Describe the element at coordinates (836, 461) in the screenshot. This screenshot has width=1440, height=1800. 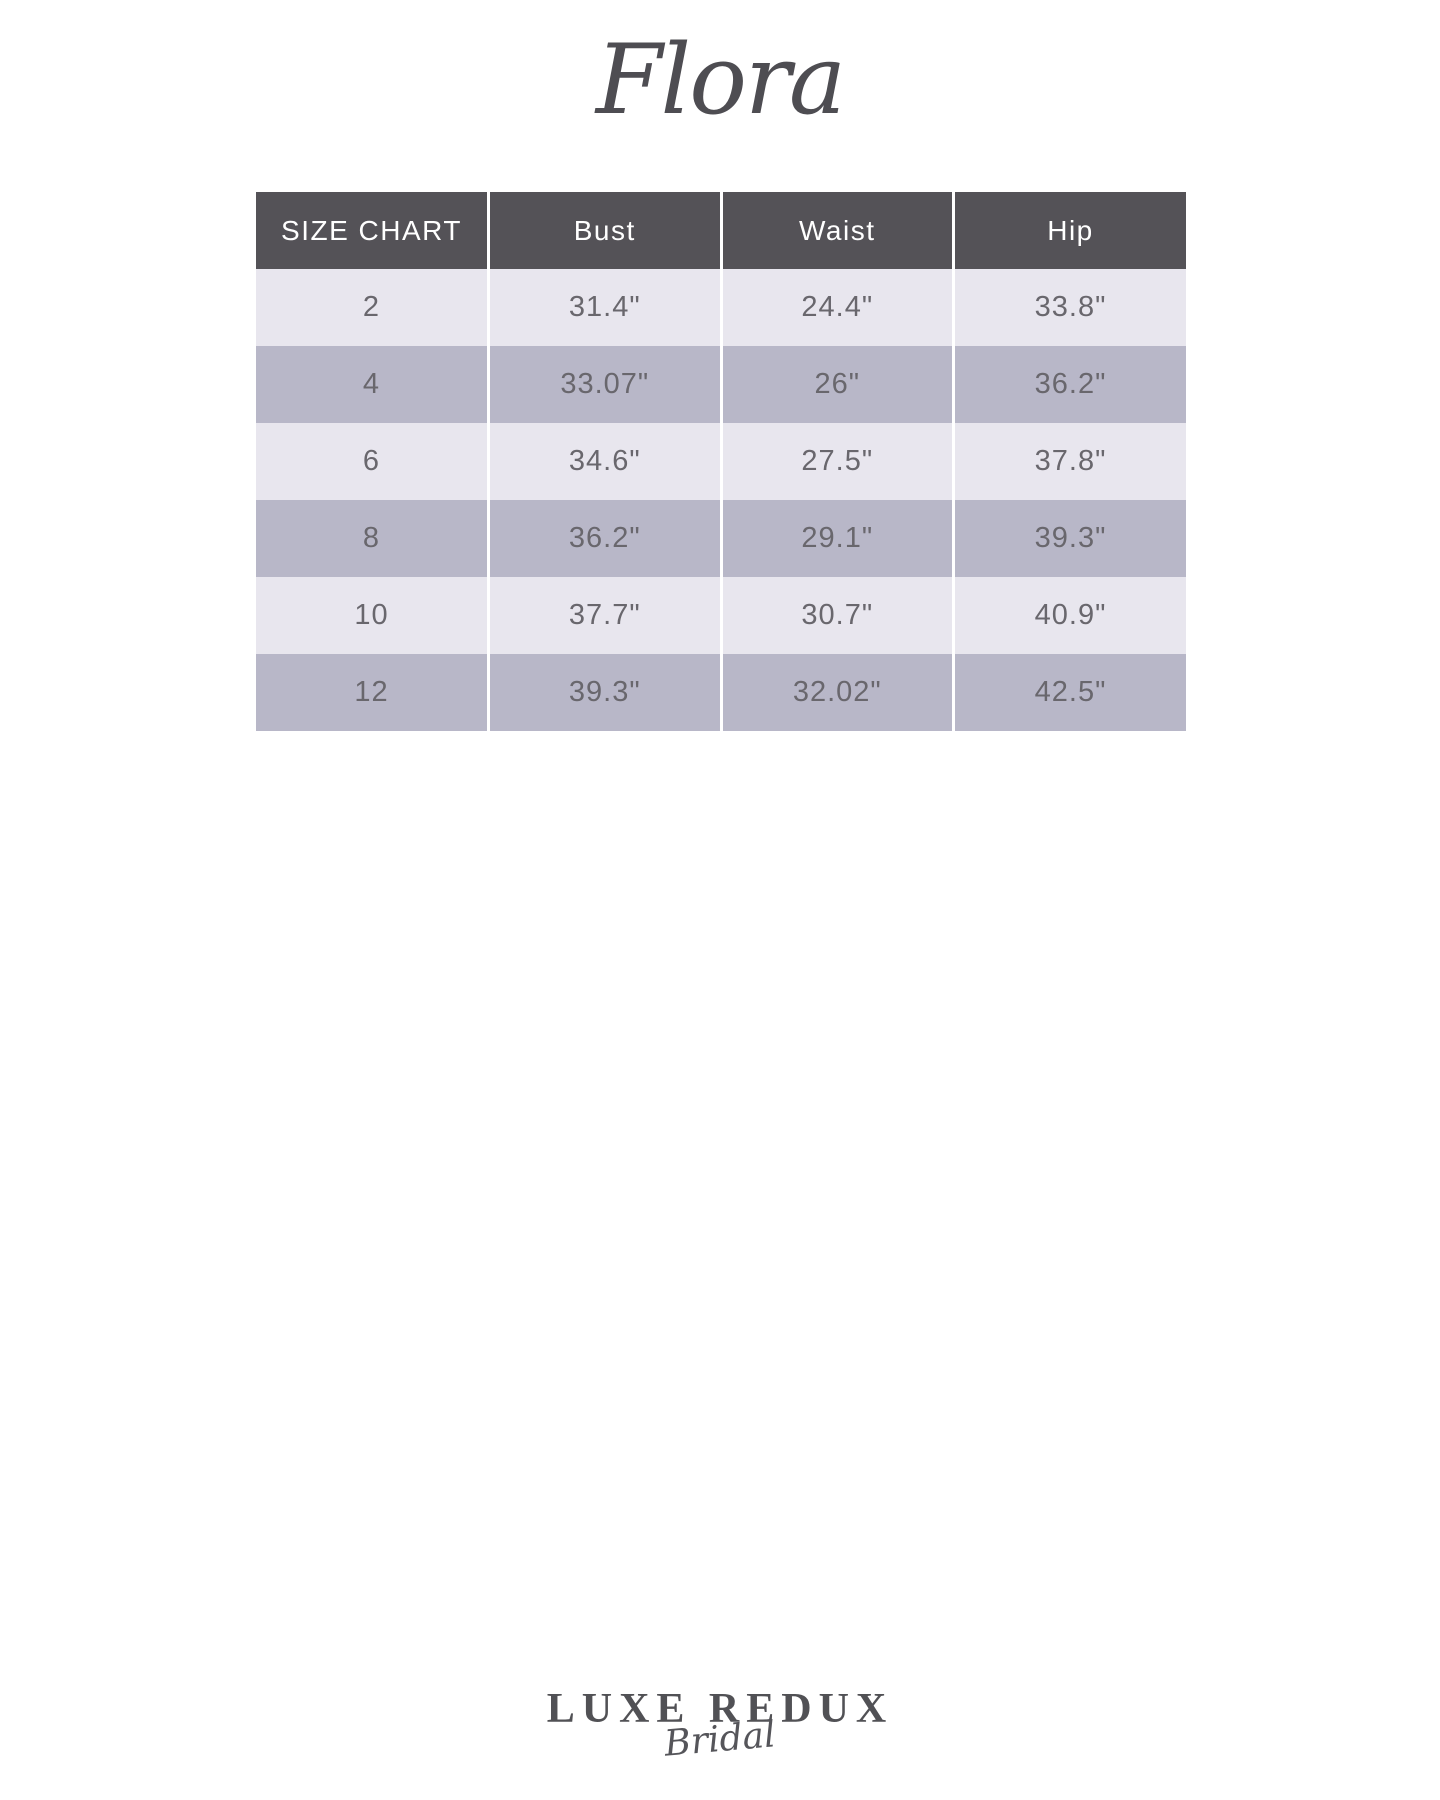
I see `waist-cell: 27.5"` at that location.